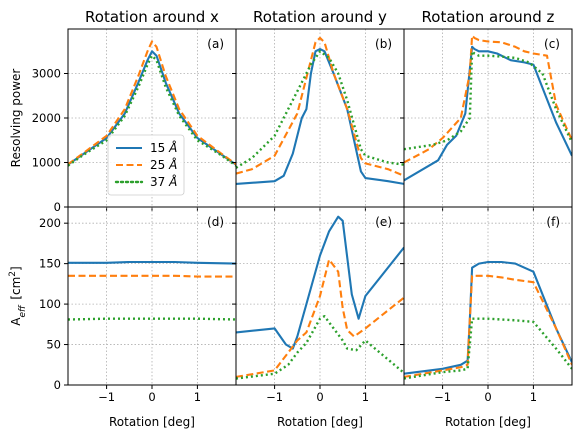  Describe the element at coordinates (383, 44) in the screenshot. I see `panel-letter: (b)` at that location.